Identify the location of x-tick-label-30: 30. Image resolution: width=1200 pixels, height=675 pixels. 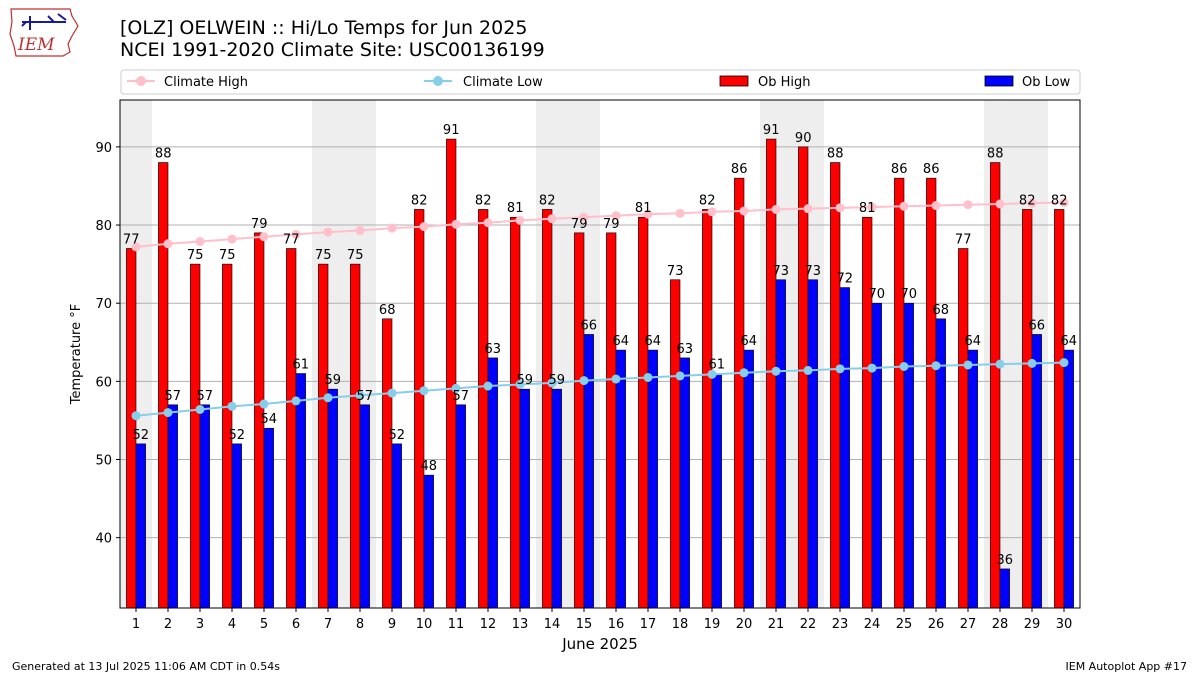
(1064, 624).